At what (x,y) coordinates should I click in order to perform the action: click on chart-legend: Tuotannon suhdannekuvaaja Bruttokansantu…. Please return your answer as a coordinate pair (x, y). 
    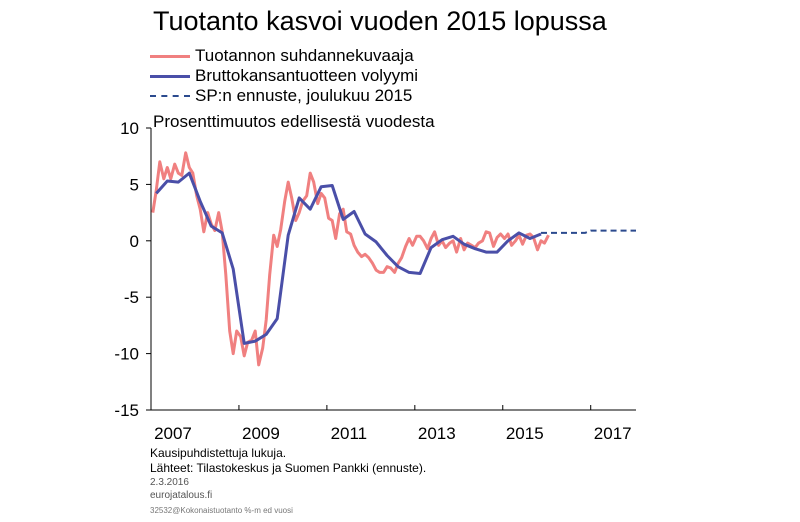
    Looking at the image, I should click on (284, 76).